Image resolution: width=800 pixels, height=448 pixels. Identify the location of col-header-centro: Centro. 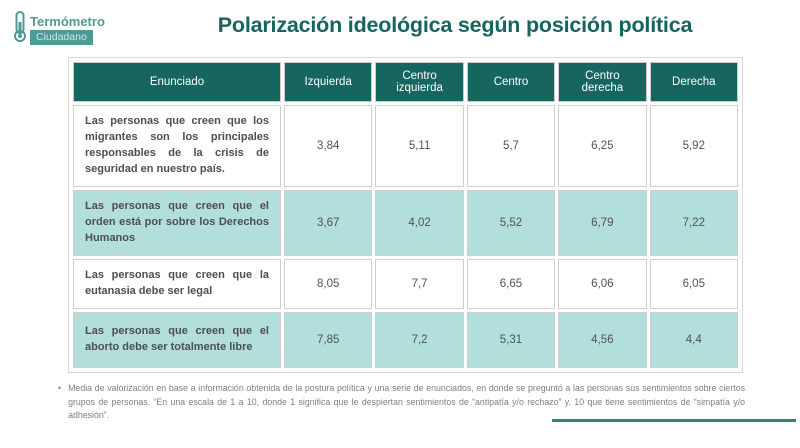
(511, 82).